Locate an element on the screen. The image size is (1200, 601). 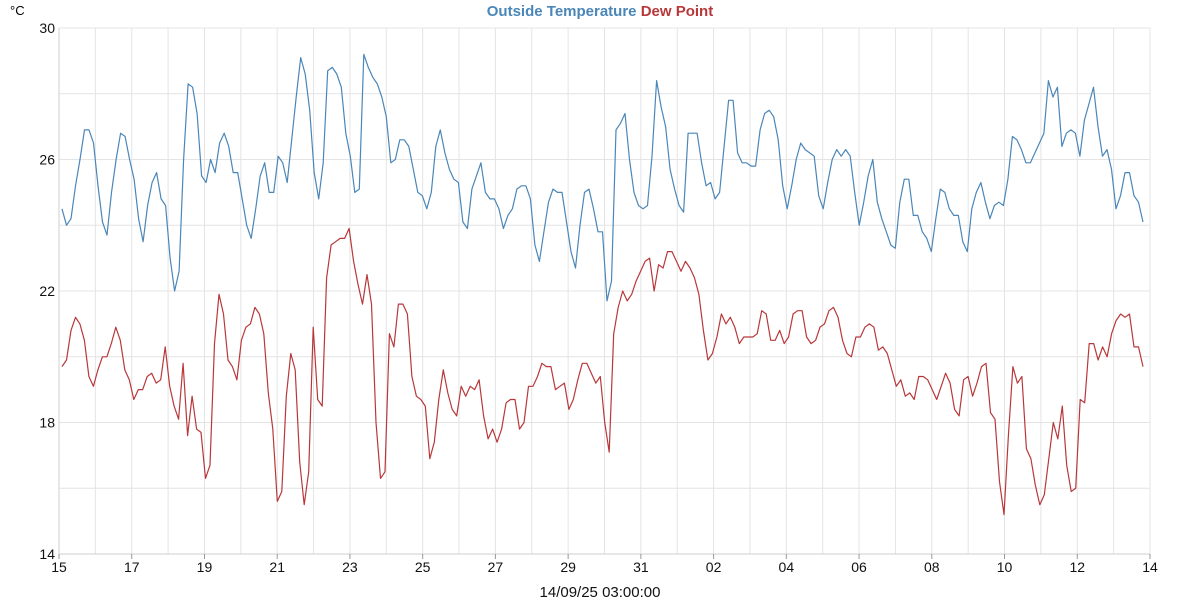
x-tick-label: 25 is located at coordinates (423, 567).